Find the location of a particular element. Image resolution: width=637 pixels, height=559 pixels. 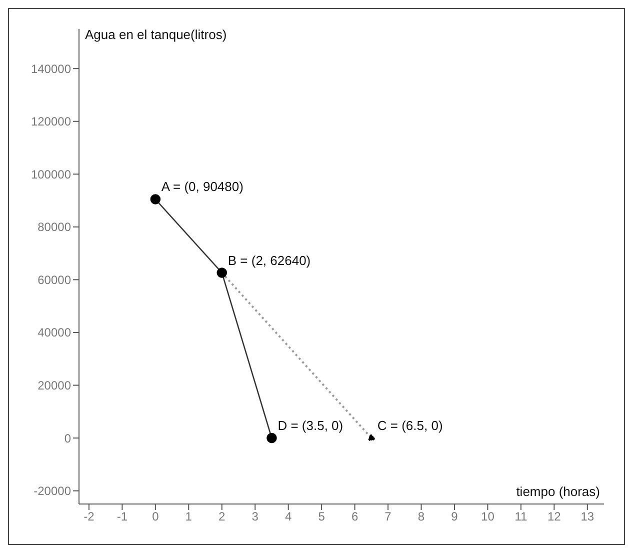

y-tick-label: -20000 is located at coordinates (53, 491).